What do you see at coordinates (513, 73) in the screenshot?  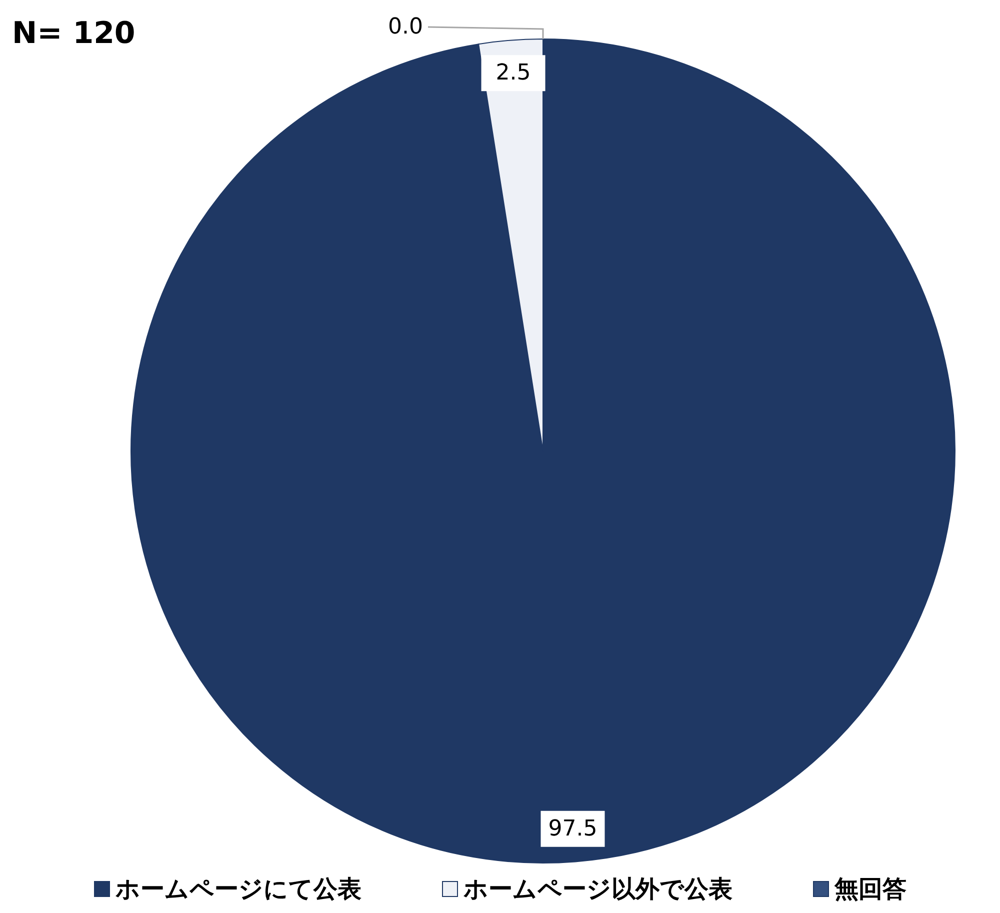 I see `data-label: 2.5` at bounding box center [513, 73].